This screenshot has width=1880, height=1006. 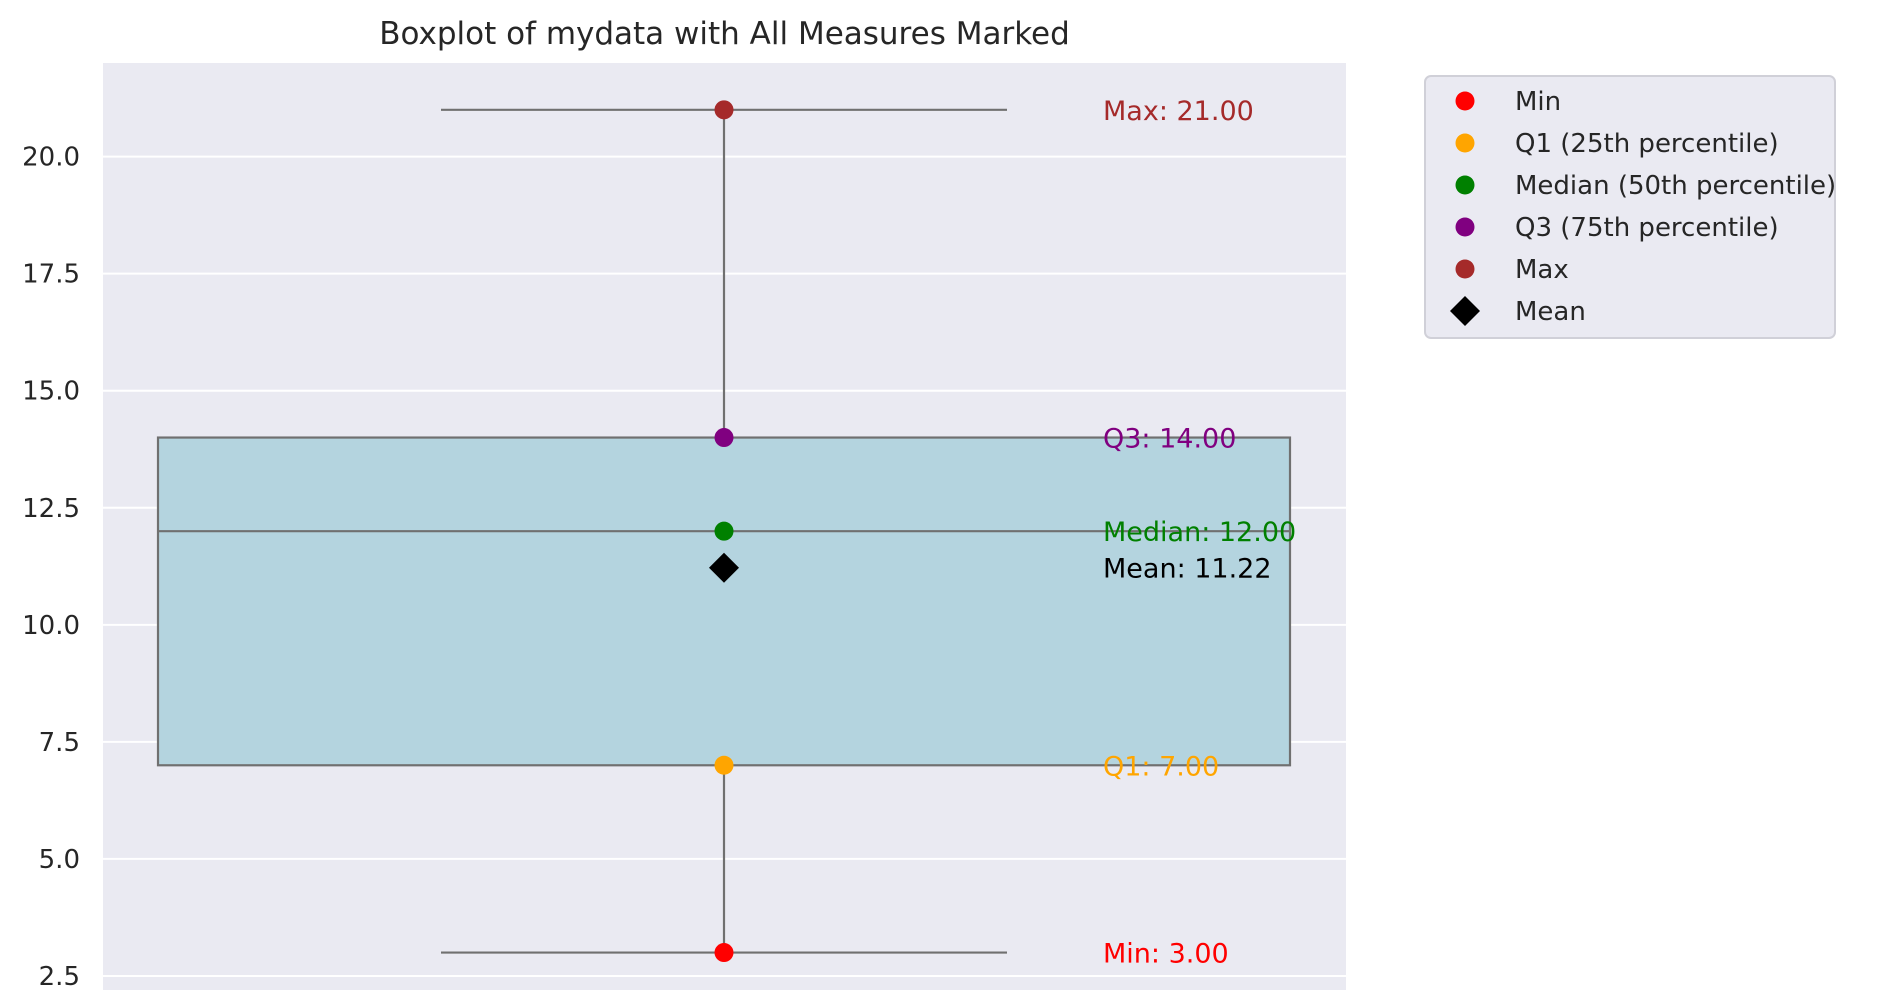 I want to click on y-tick-label: 5.0, so click(x=59, y=860).